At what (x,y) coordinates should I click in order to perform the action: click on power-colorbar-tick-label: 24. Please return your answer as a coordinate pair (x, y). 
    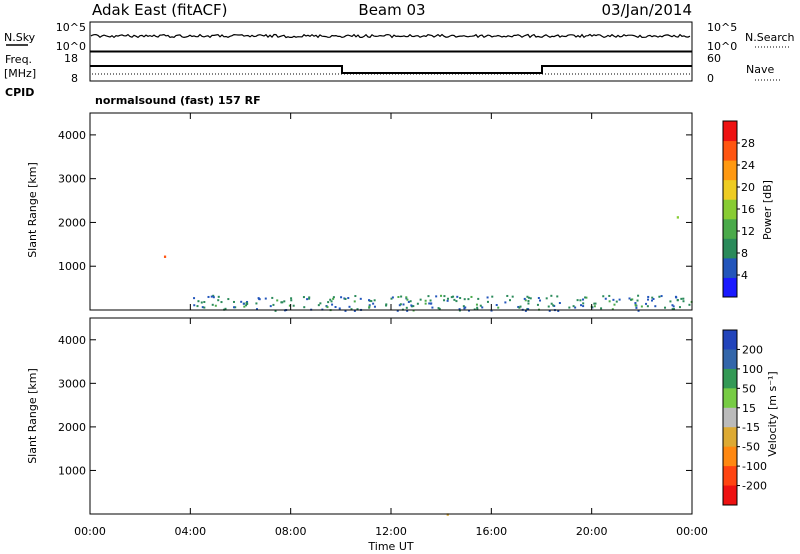
    Looking at the image, I should click on (748, 165).